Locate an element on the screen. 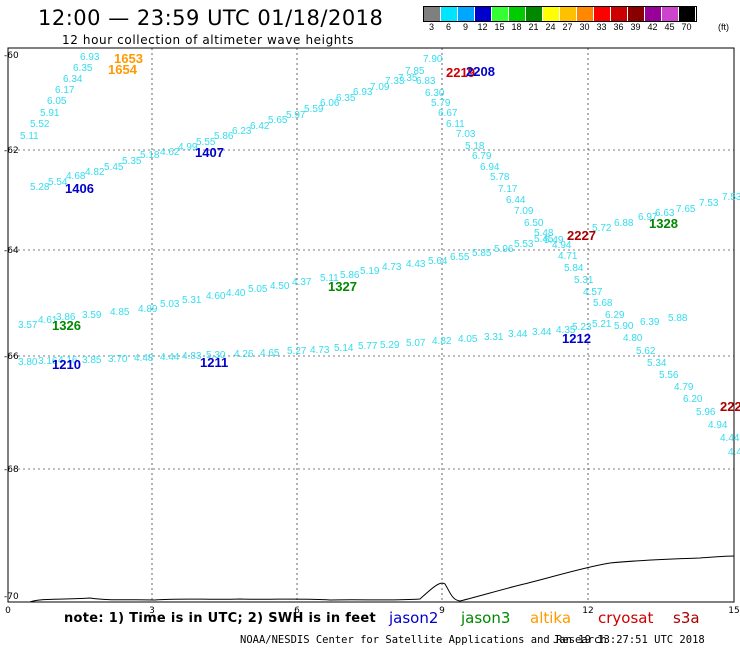 This screenshot has height=650, width=740. pass-time-label: 222 is located at coordinates (730, 406).